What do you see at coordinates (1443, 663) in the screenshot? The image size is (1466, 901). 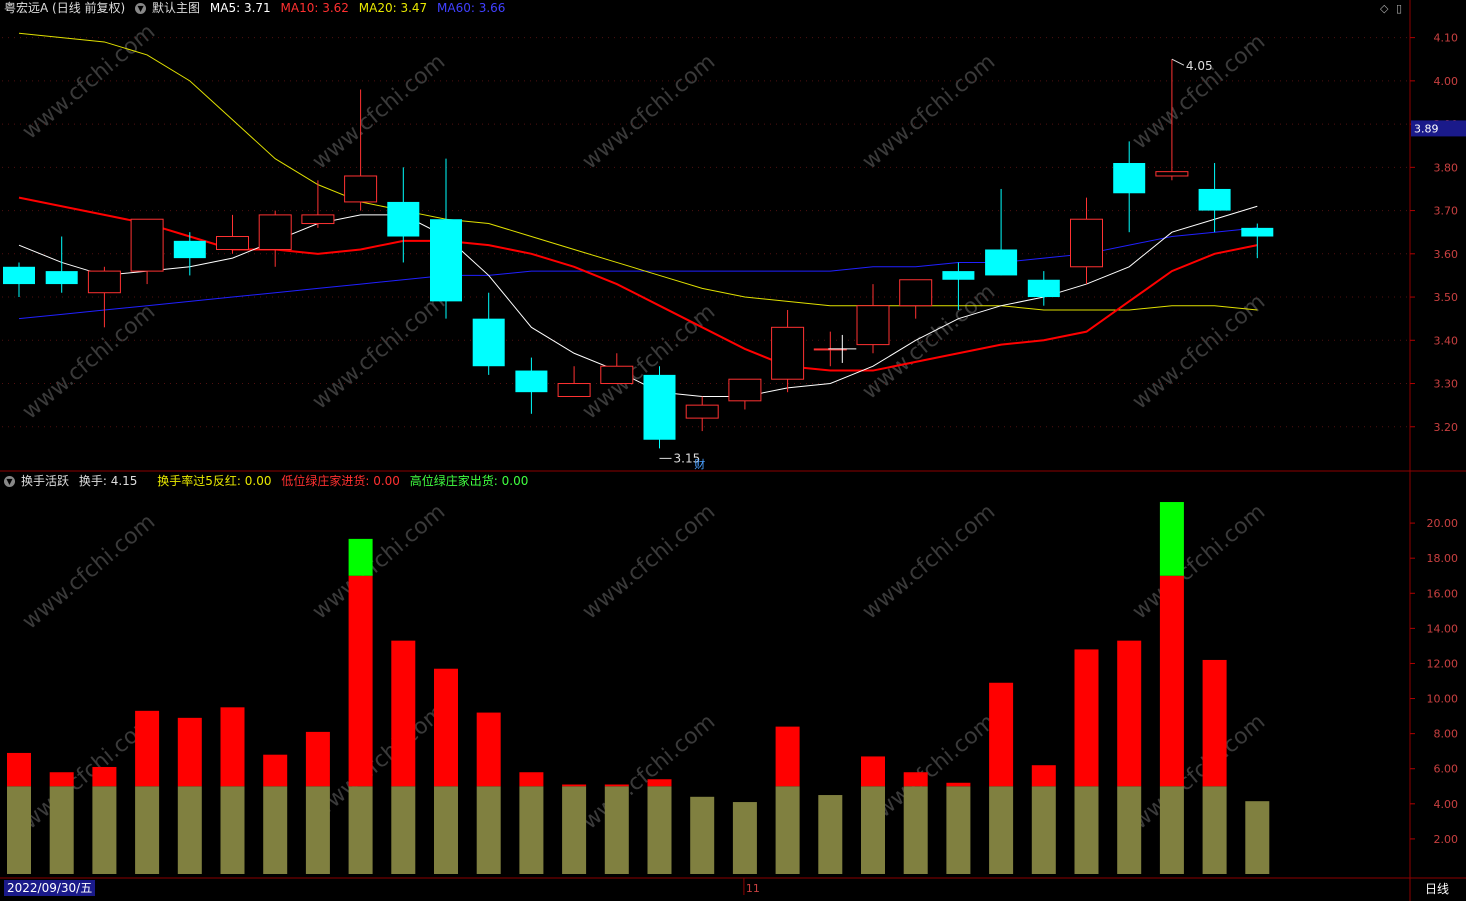 I see `y-tick-label: 12.00` at bounding box center [1443, 663].